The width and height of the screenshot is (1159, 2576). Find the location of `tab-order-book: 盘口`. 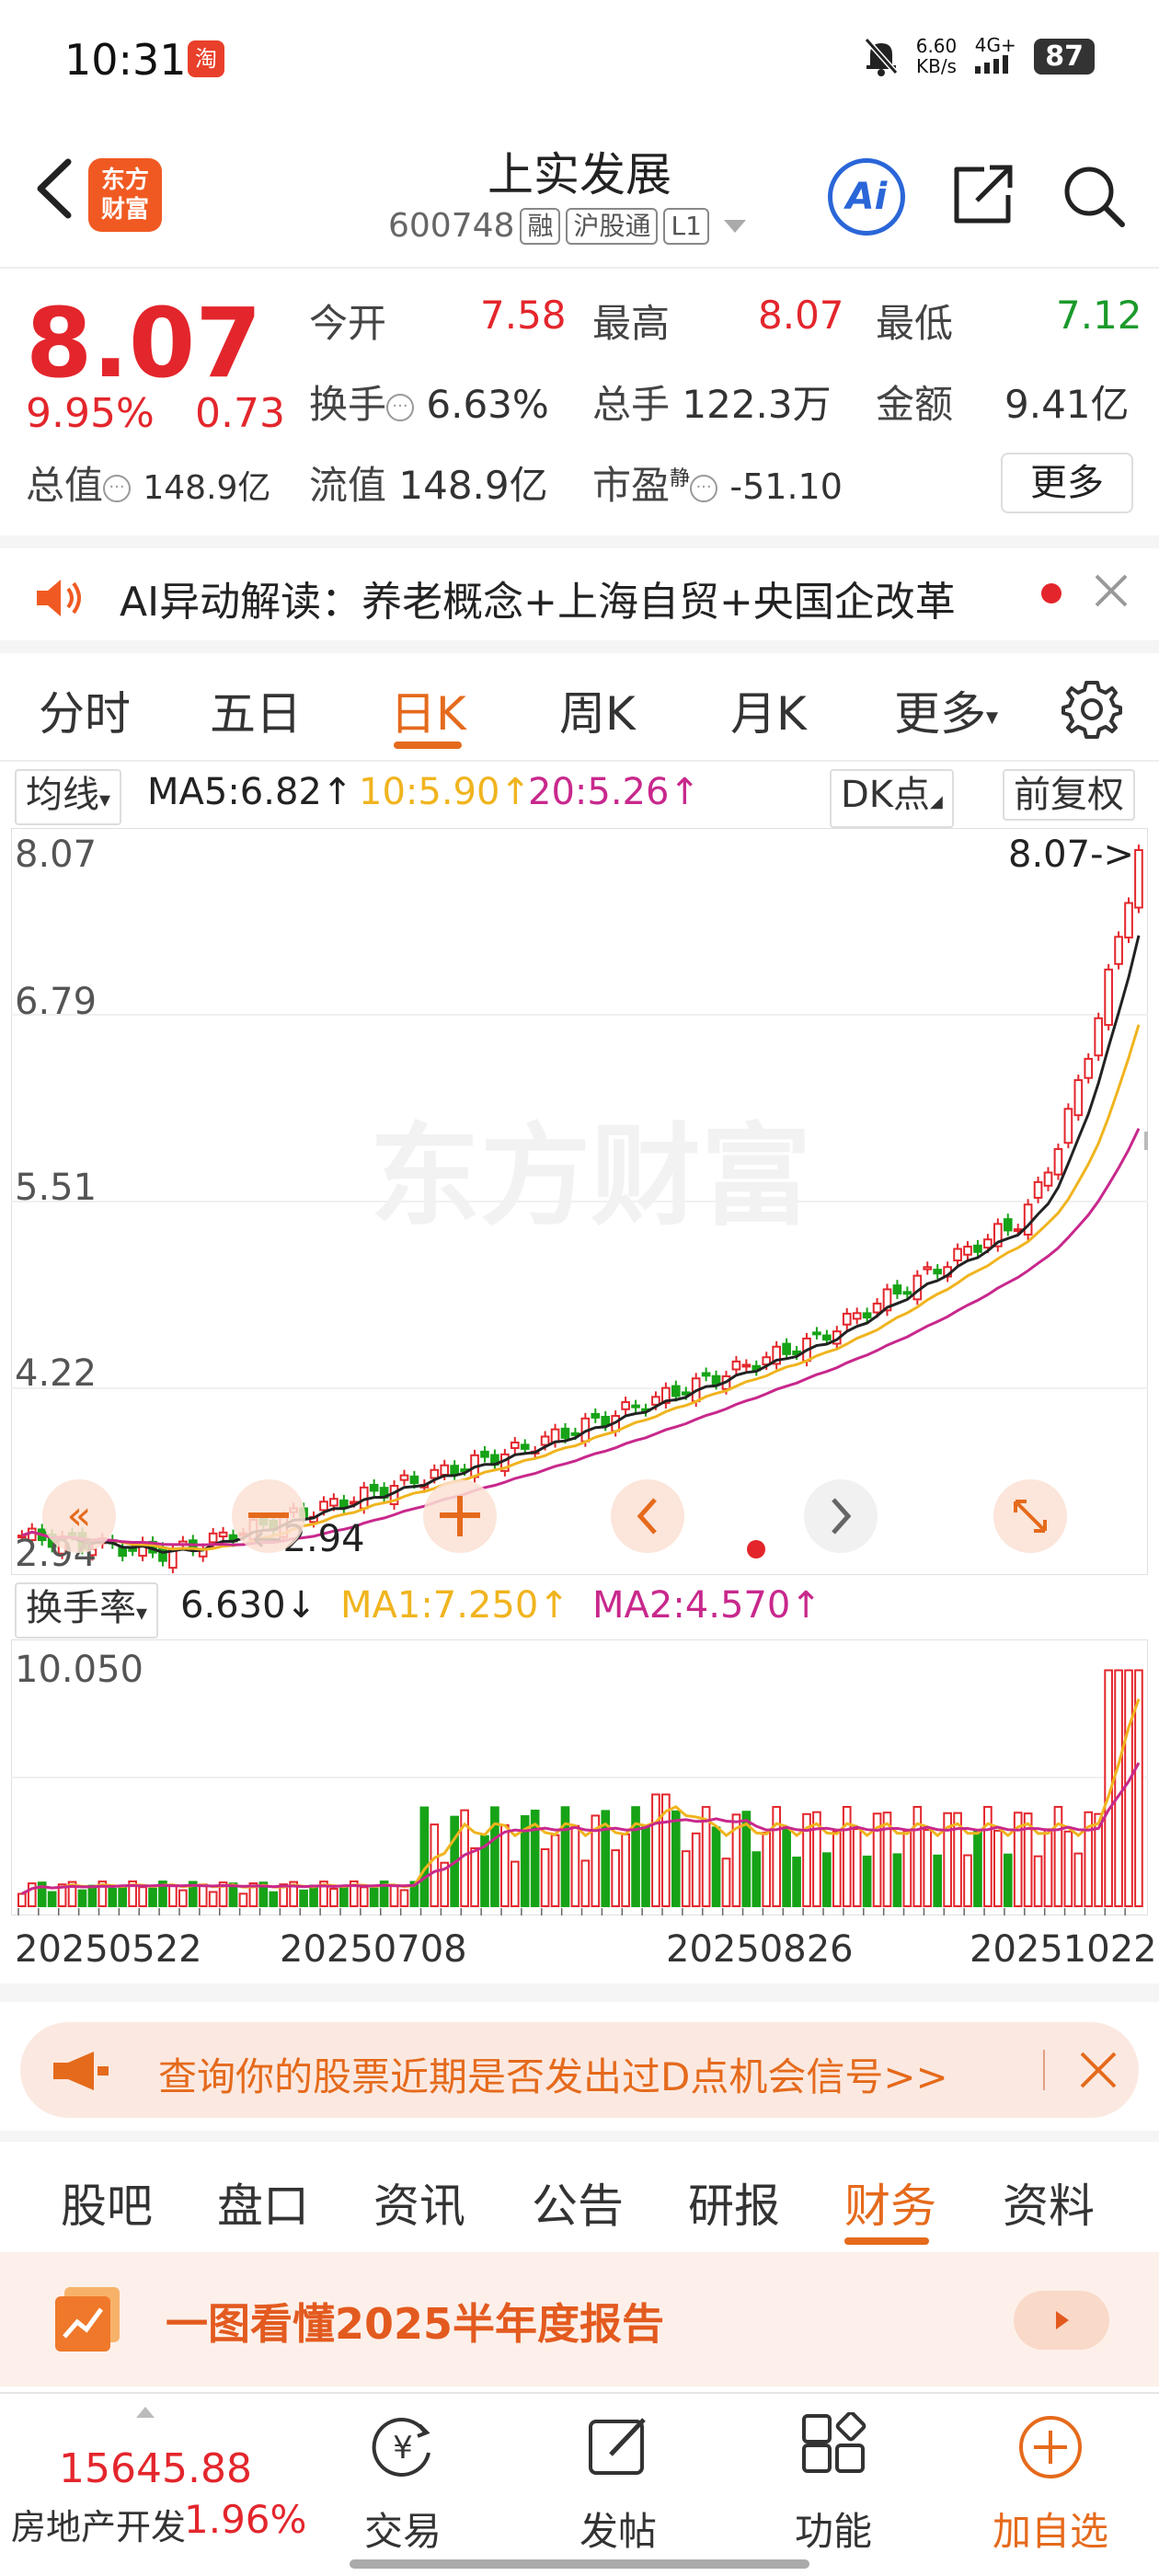

tab-order-book: 盘口 is located at coordinates (263, 2206).